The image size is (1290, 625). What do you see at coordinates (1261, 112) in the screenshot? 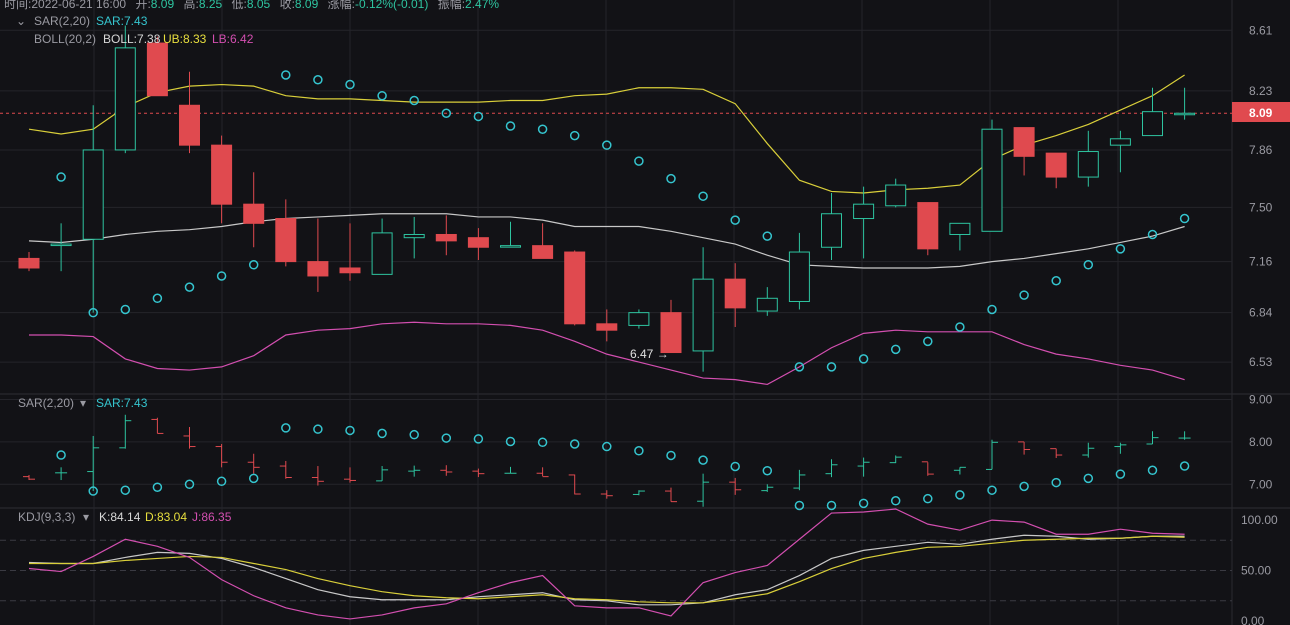
I see `current-price-box` at bounding box center [1261, 112].